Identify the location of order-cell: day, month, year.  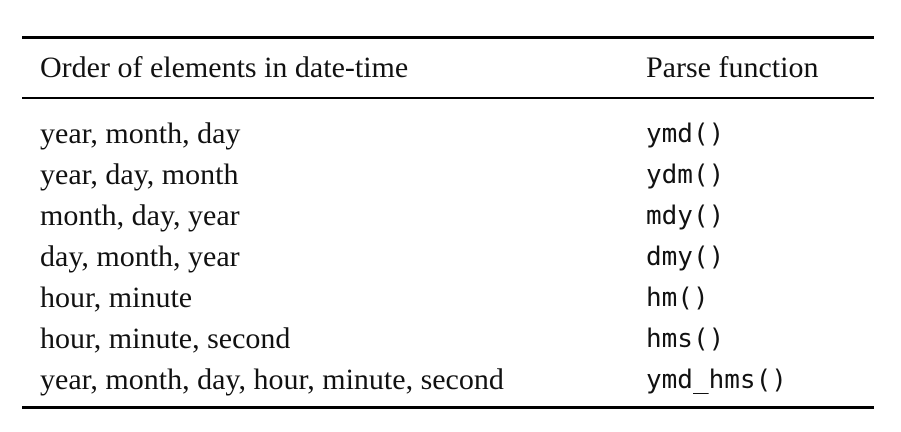
(140, 256).